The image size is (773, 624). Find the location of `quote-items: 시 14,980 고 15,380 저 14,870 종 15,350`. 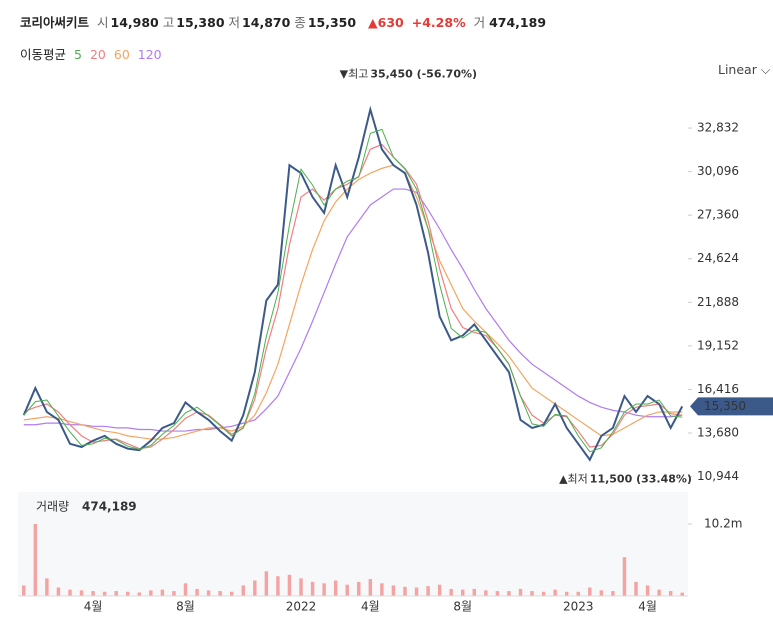

quote-items: 시 14,980 고 15,380 저 14,870 종 15,350 is located at coordinates (228, 22).